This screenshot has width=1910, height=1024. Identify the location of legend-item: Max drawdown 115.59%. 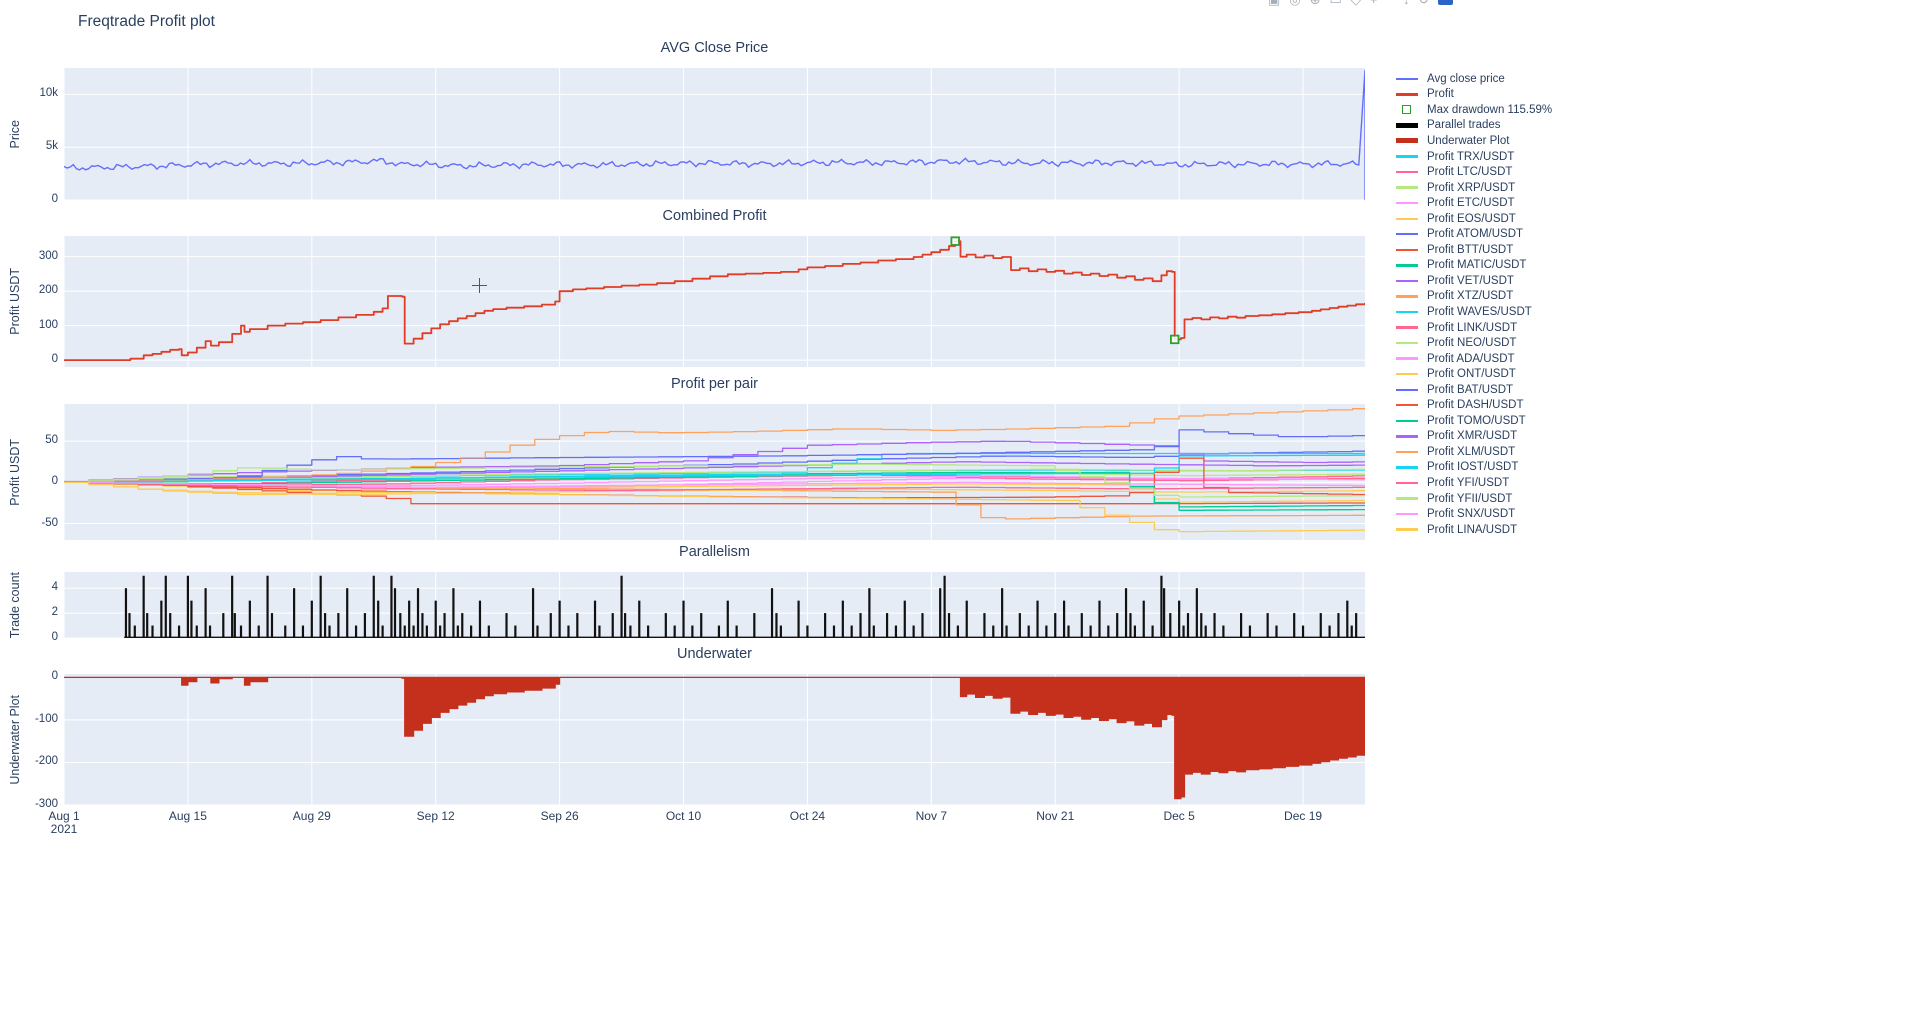
(1474, 110).